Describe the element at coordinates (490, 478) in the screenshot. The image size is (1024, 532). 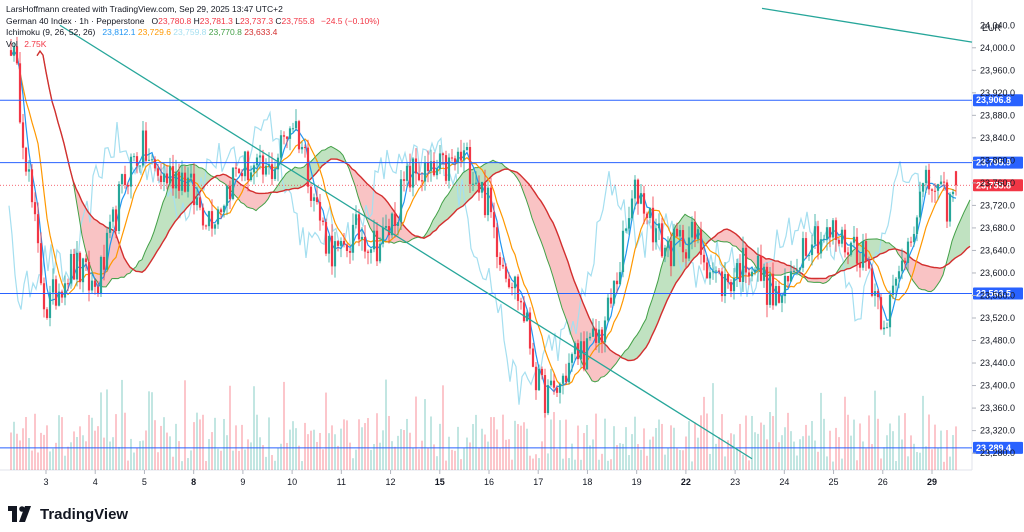
I see `time-axis: 3 4 5 8 9 10 11 12 15 16 17 18 19 22 23 24 25 26 29` at that location.